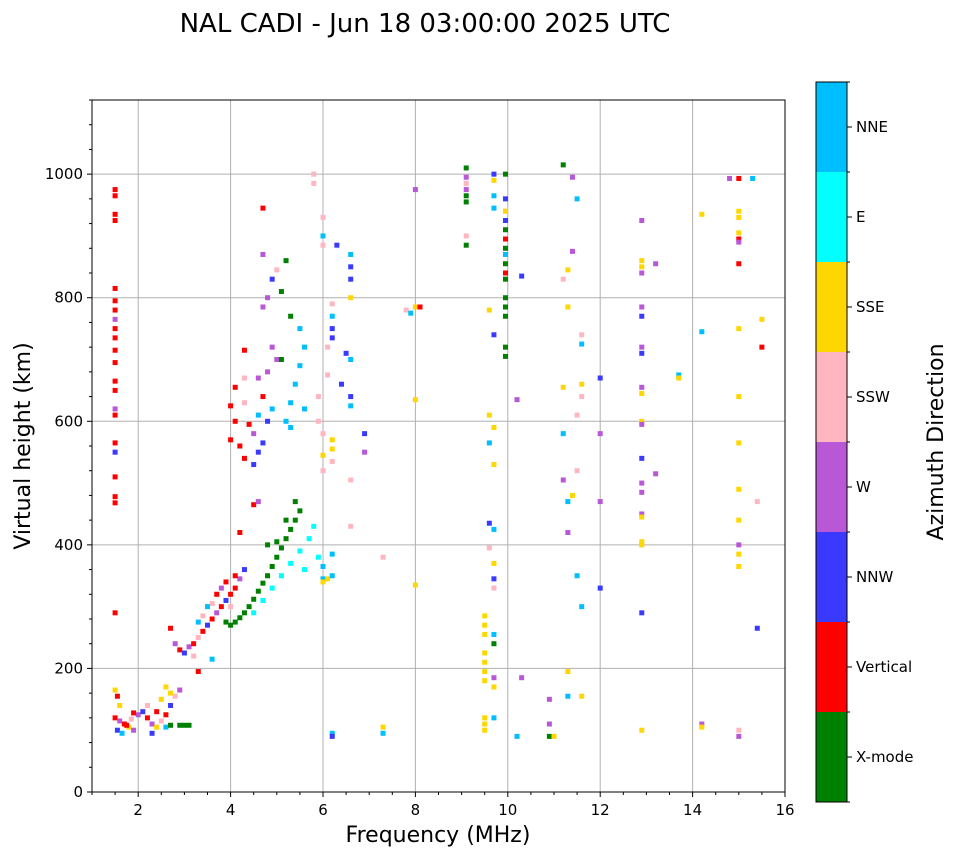  Describe the element at coordinates (884, 757) in the screenshot. I see `colorbar-tick-label: X-mode` at that location.